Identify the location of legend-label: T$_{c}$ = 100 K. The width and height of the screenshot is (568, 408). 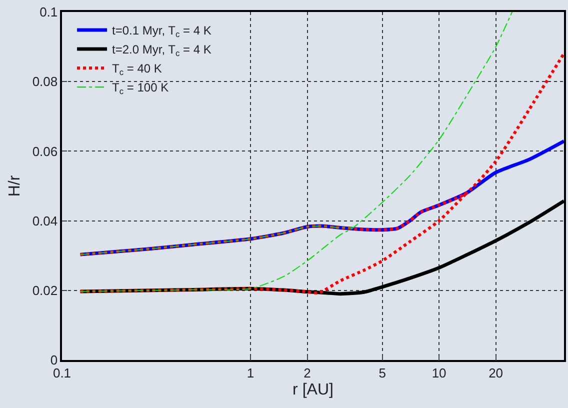
(140, 88).